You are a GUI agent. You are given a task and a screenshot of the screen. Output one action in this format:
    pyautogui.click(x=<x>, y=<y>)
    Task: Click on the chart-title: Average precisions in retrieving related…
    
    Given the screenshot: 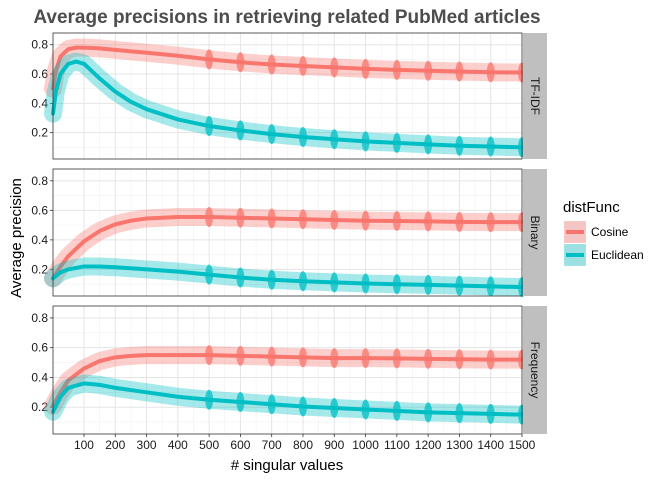 What is the action you would take?
    pyautogui.click(x=286, y=17)
    